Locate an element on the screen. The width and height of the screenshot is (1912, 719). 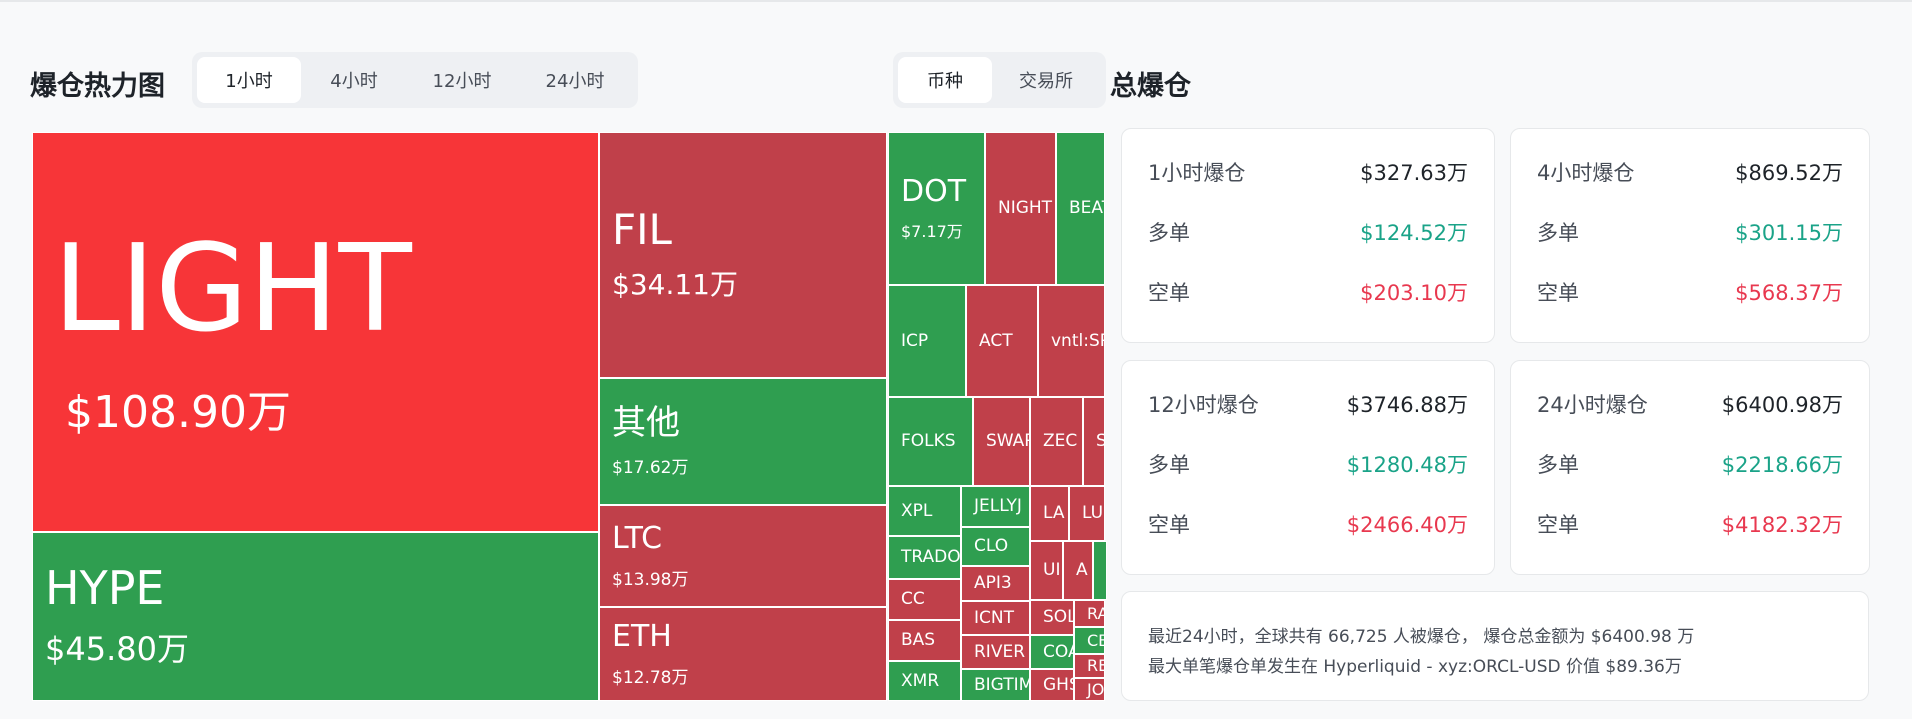
cell-name: TRADO is located at coordinates (931, 557).